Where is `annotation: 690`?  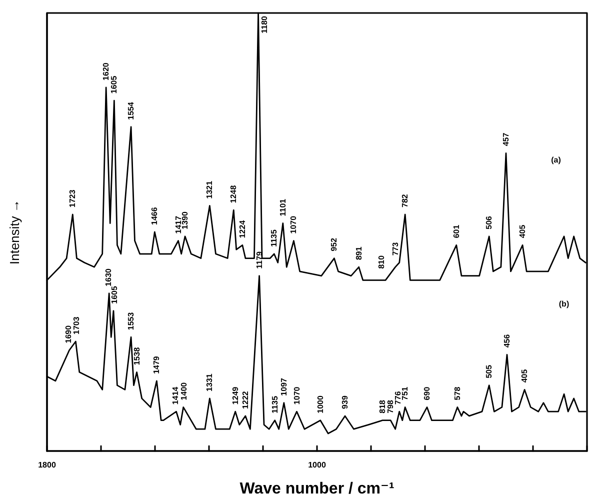
annotation: 690 is located at coordinates (427, 393).